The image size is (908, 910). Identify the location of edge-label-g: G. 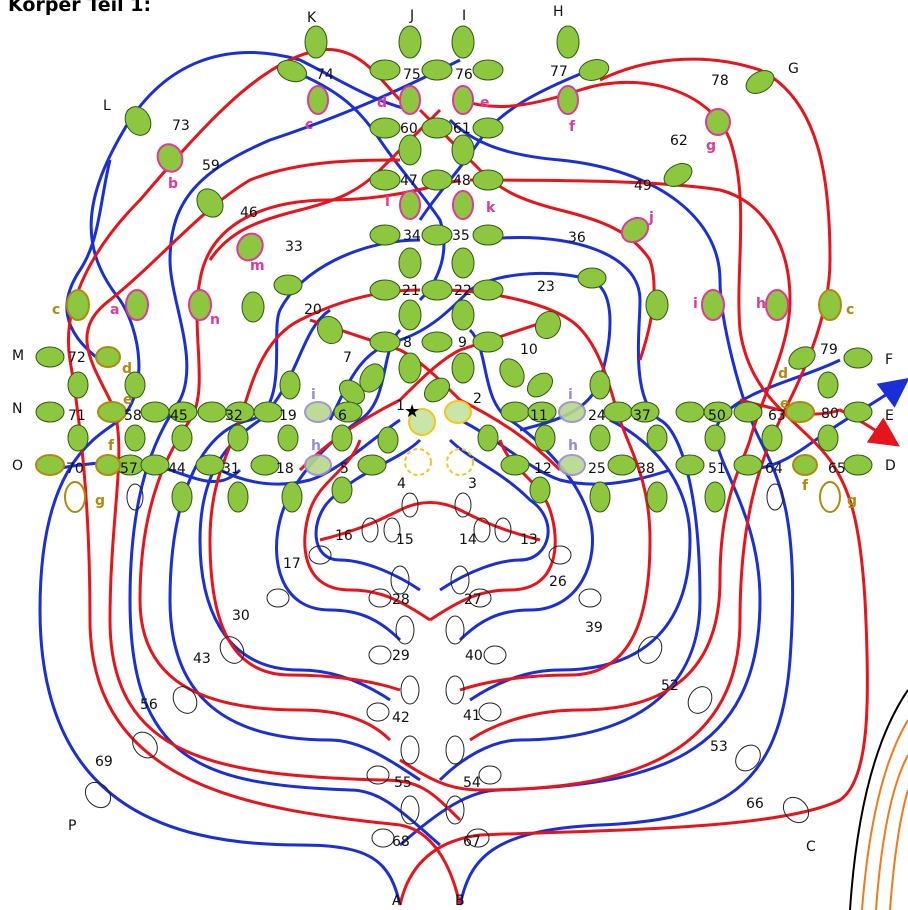
(793, 69).